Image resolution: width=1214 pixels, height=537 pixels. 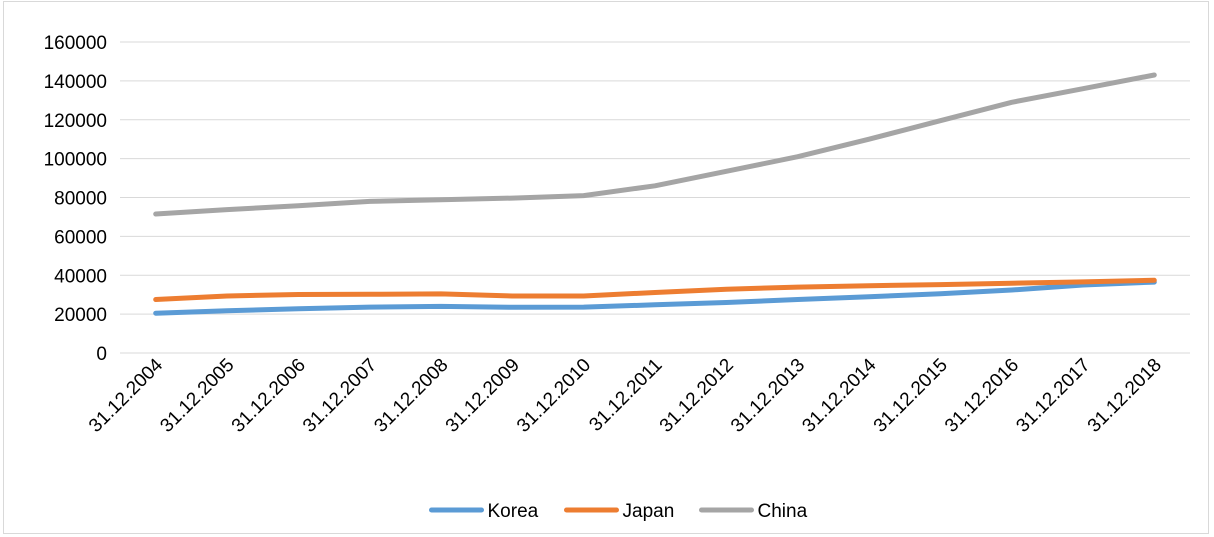 What do you see at coordinates (269, 396) in the screenshot?
I see `x-tick-label: 31.12.2006` at bounding box center [269, 396].